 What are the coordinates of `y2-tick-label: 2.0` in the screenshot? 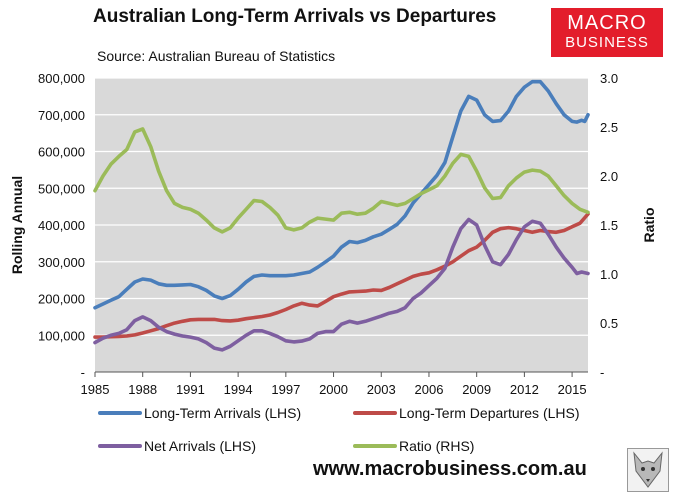 It's located at (609, 176).